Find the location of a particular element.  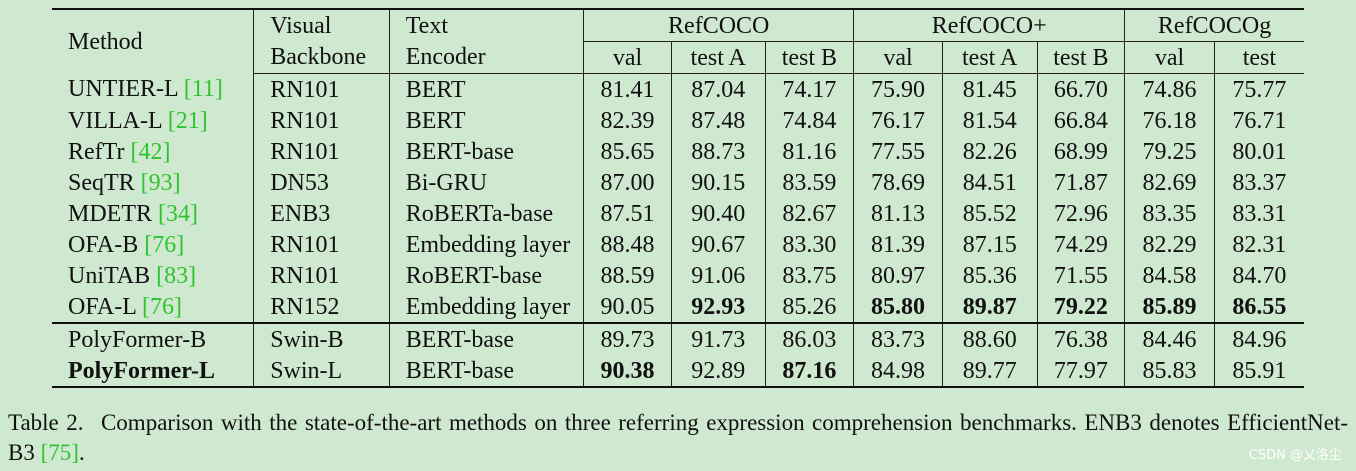

value-cell: 84.70 is located at coordinates (1258, 275).